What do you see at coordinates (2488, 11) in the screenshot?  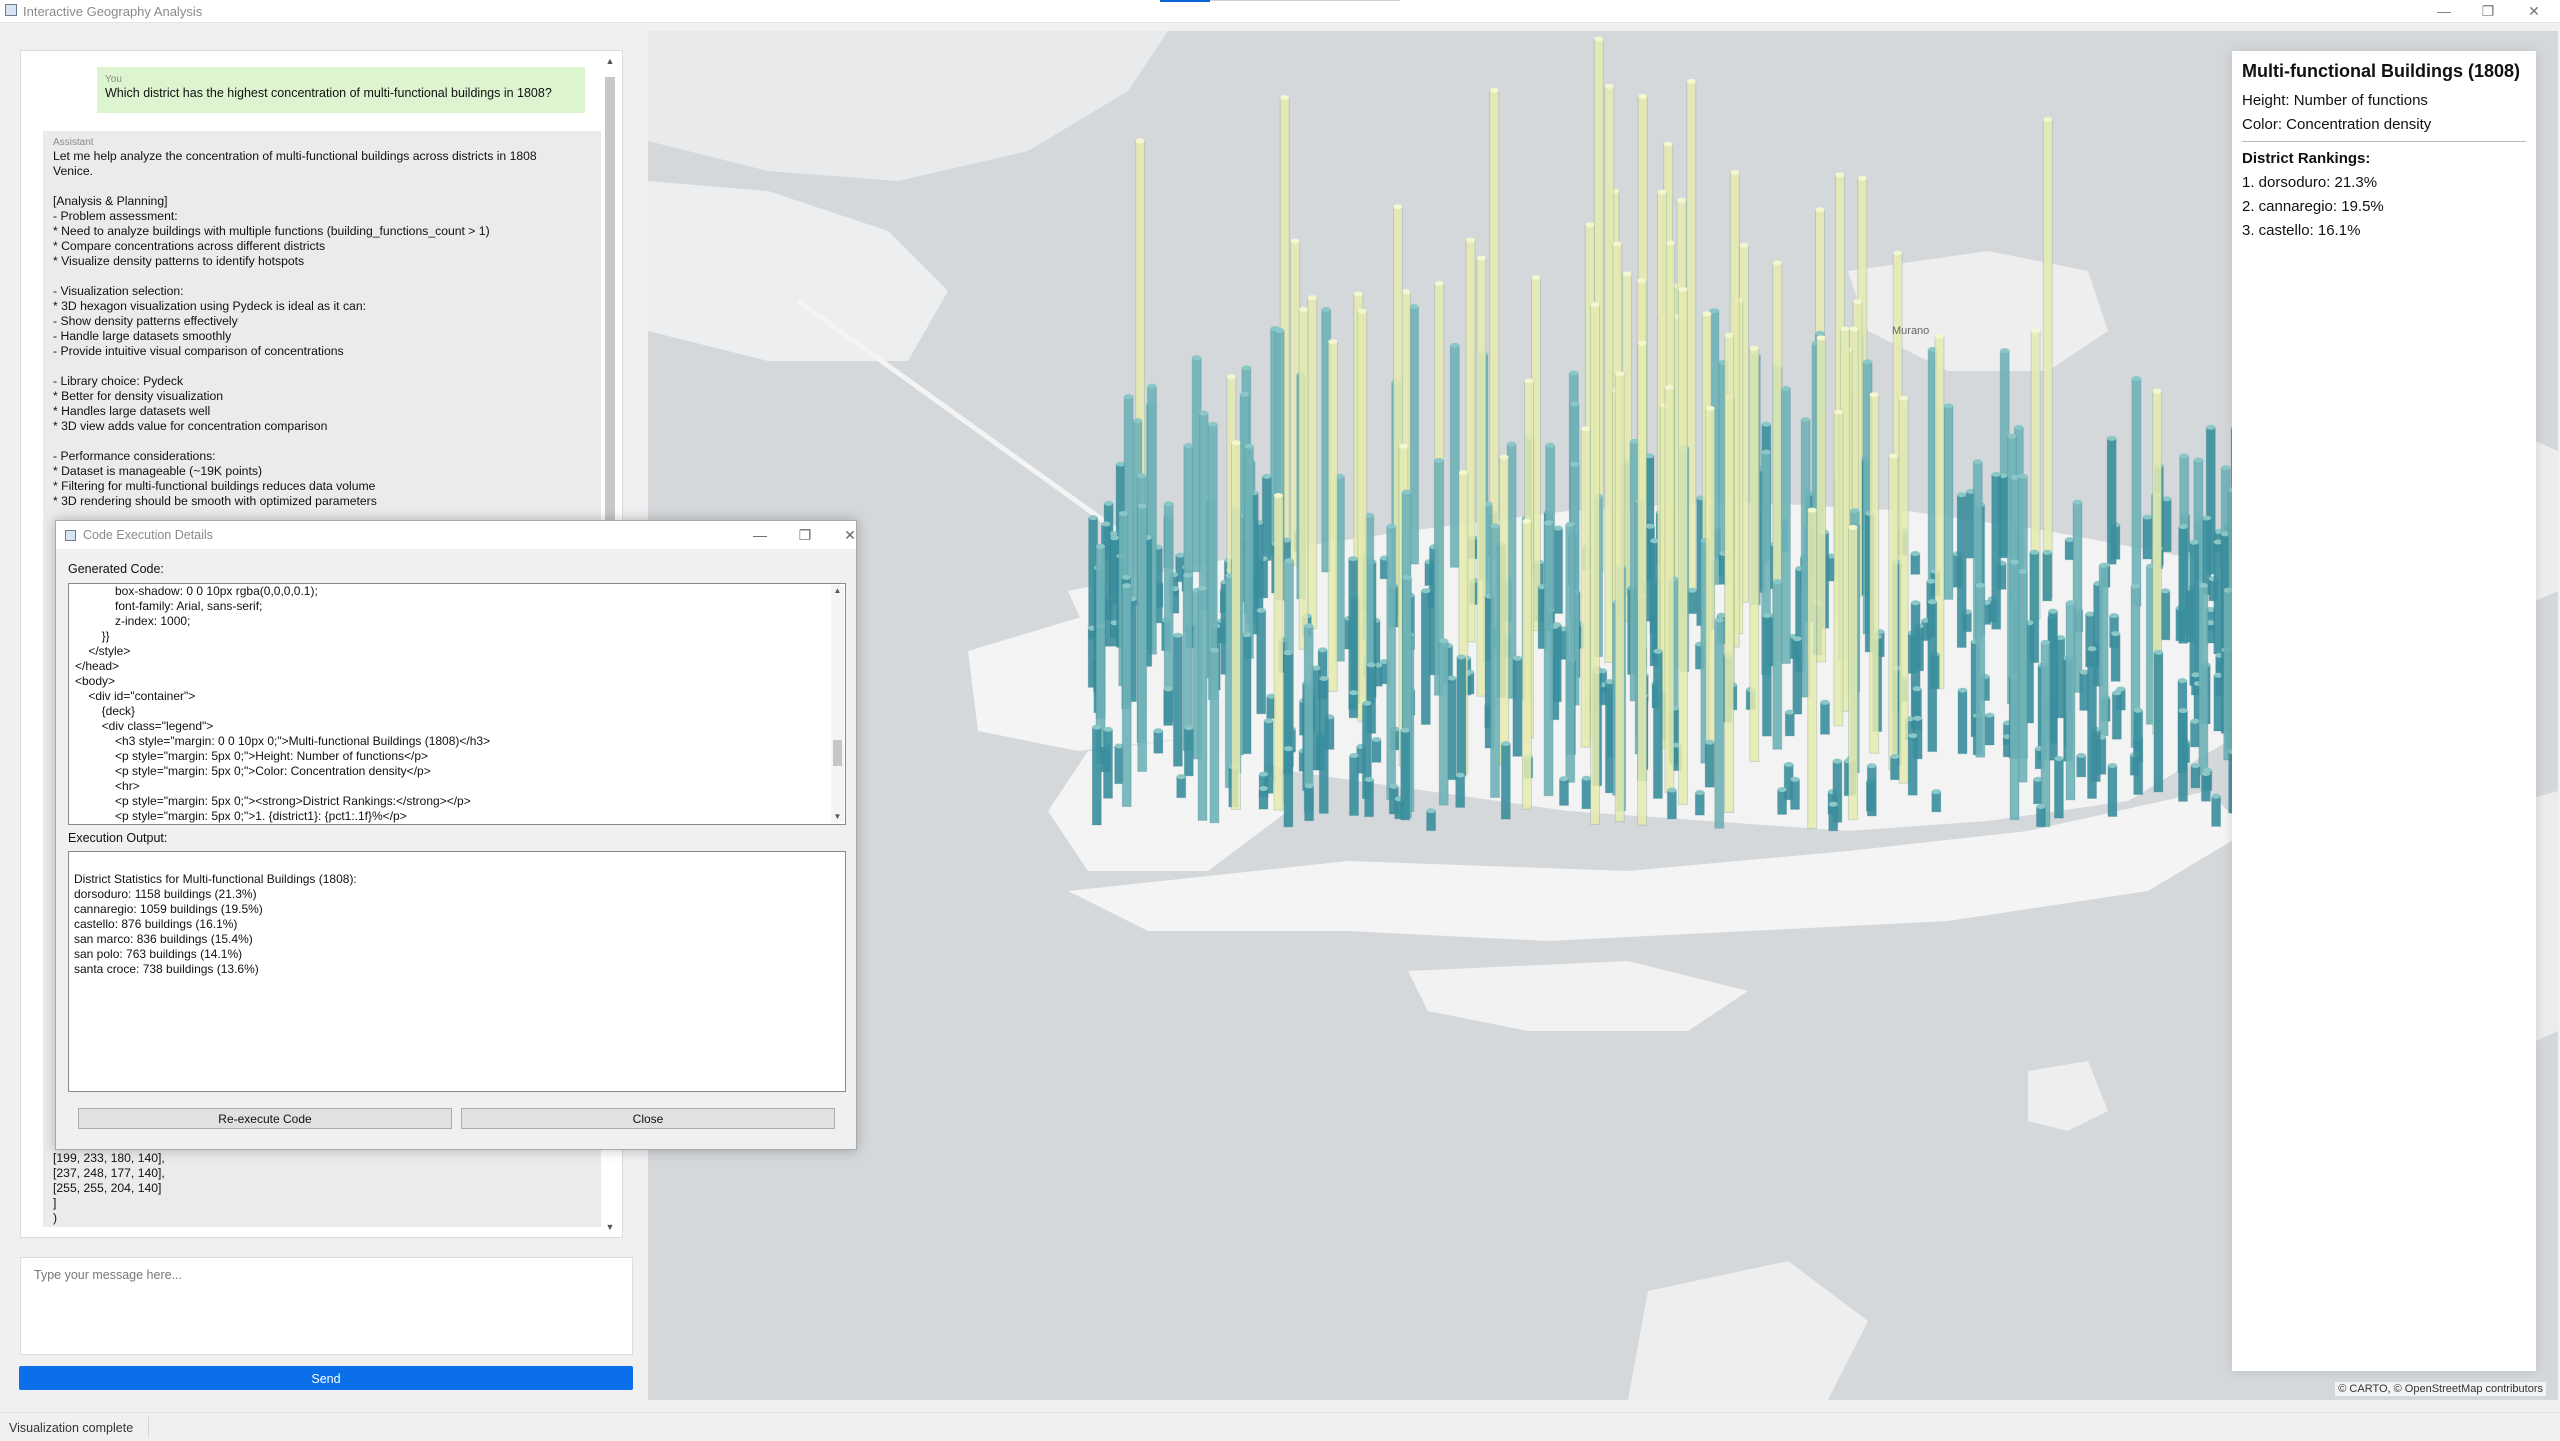 I see `restore-button: ❐` at bounding box center [2488, 11].